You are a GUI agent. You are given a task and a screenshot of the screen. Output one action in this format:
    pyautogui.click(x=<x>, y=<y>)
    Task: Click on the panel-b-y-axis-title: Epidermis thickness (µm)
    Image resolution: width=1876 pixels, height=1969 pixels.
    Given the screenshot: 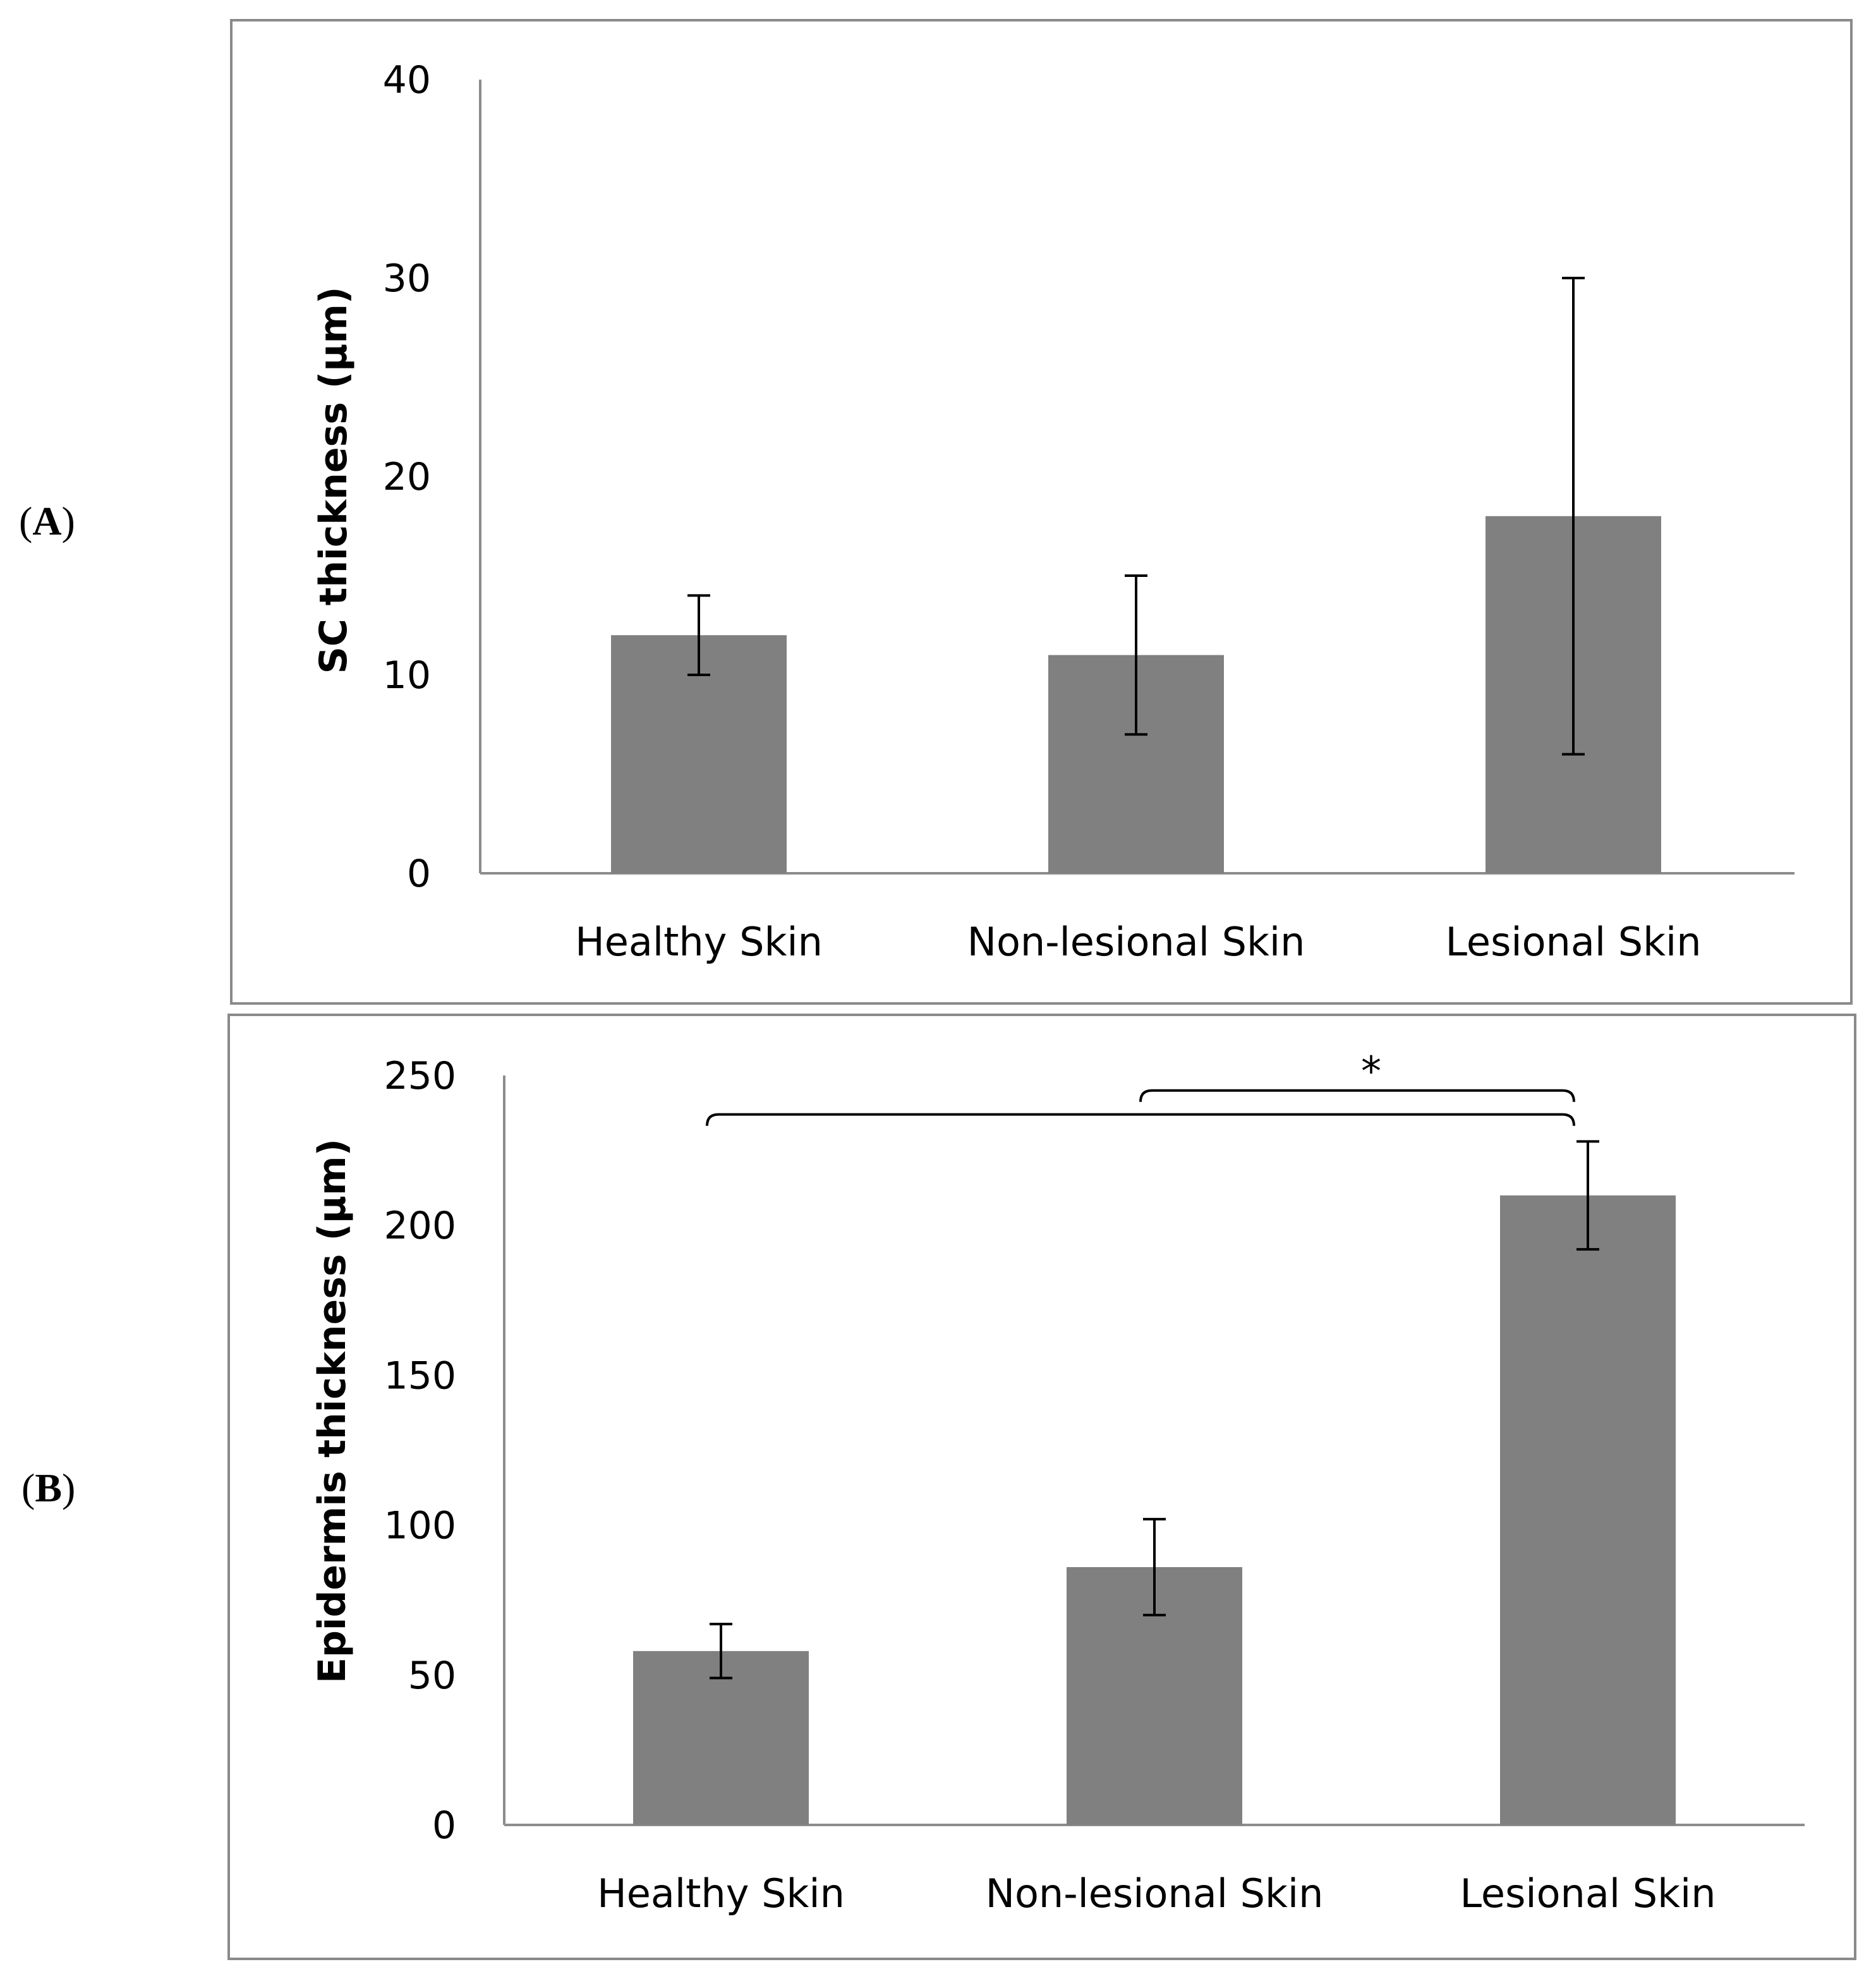 What is the action you would take?
    pyautogui.click(x=332, y=1411)
    